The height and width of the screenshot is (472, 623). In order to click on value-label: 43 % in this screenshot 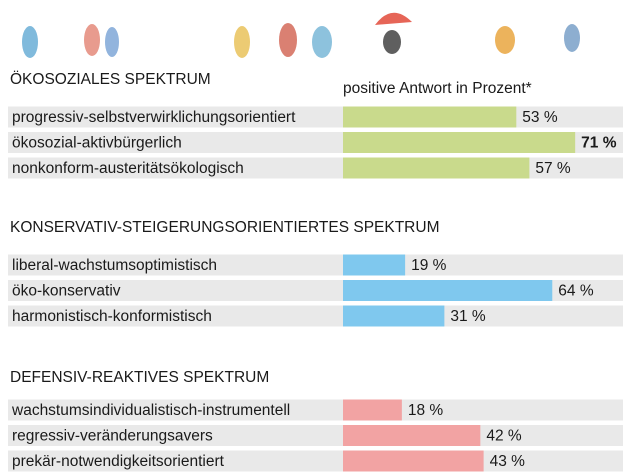, I will do `click(508, 461)`.